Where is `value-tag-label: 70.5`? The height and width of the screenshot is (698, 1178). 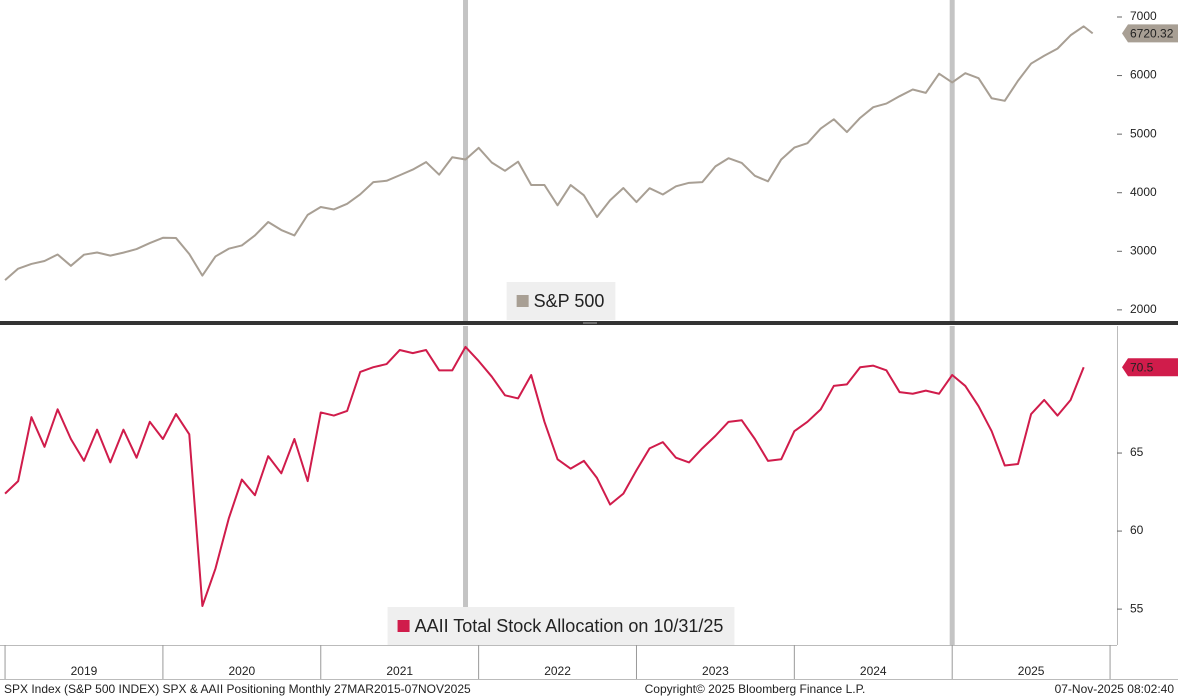 value-tag-label: 70.5 is located at coordinates (1142, 367).